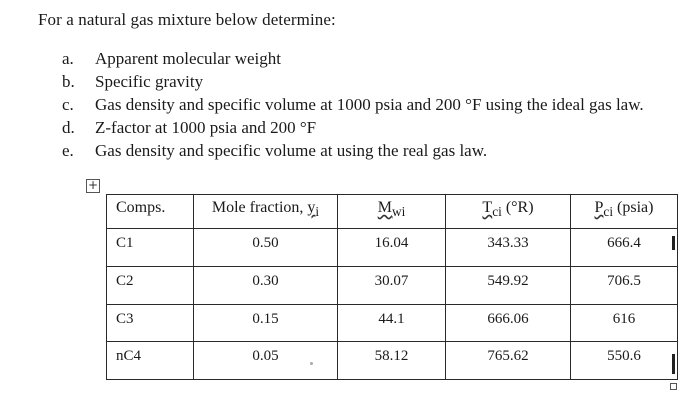 This screenshot has height=412, width=700. Describe the element at coordinates (265, 360) in the screenshot. I see `cell-mole-fraction: 0.05` at that location.